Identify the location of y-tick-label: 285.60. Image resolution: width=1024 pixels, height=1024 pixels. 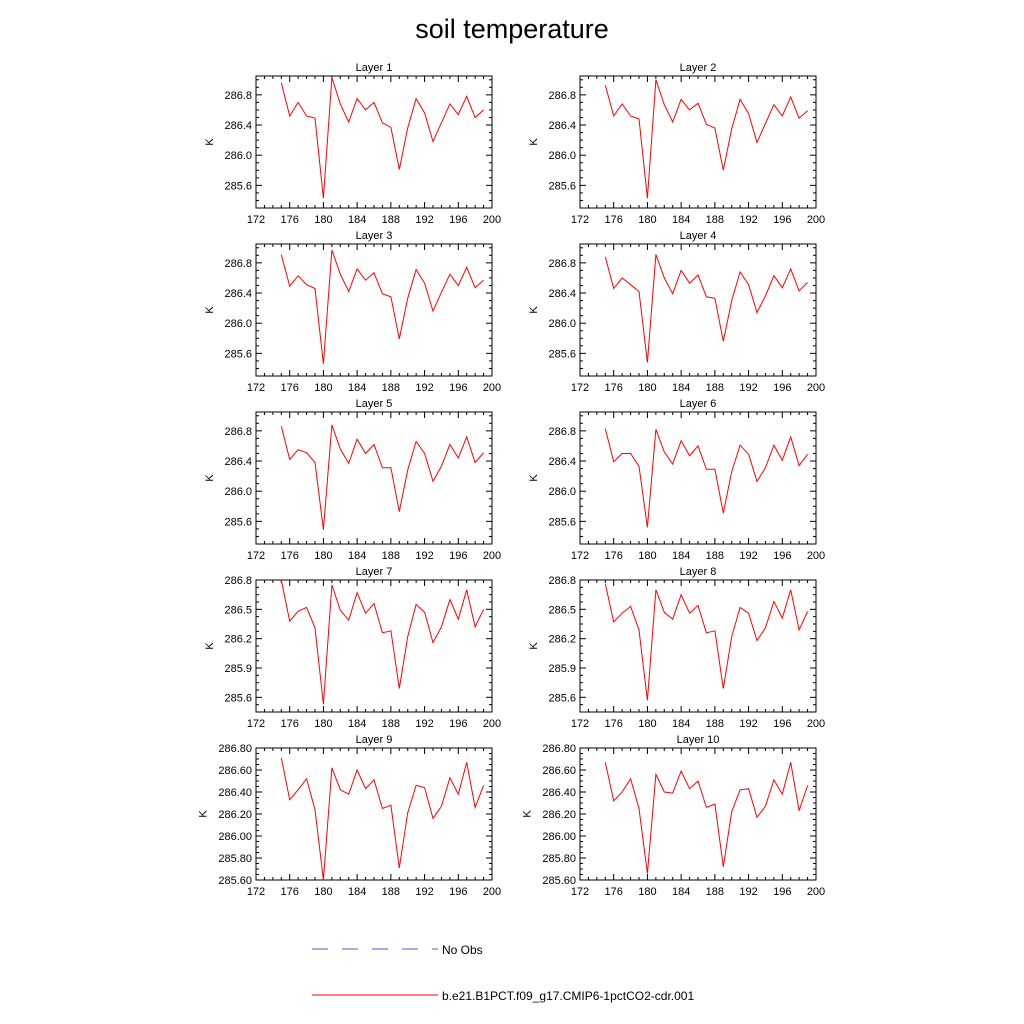
(559, 881).